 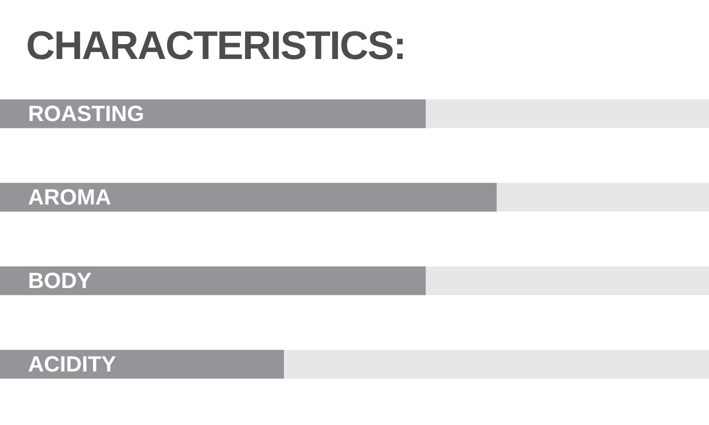 I want to click on y-tick-label: ACIDITY, so click(x=72, y=363).